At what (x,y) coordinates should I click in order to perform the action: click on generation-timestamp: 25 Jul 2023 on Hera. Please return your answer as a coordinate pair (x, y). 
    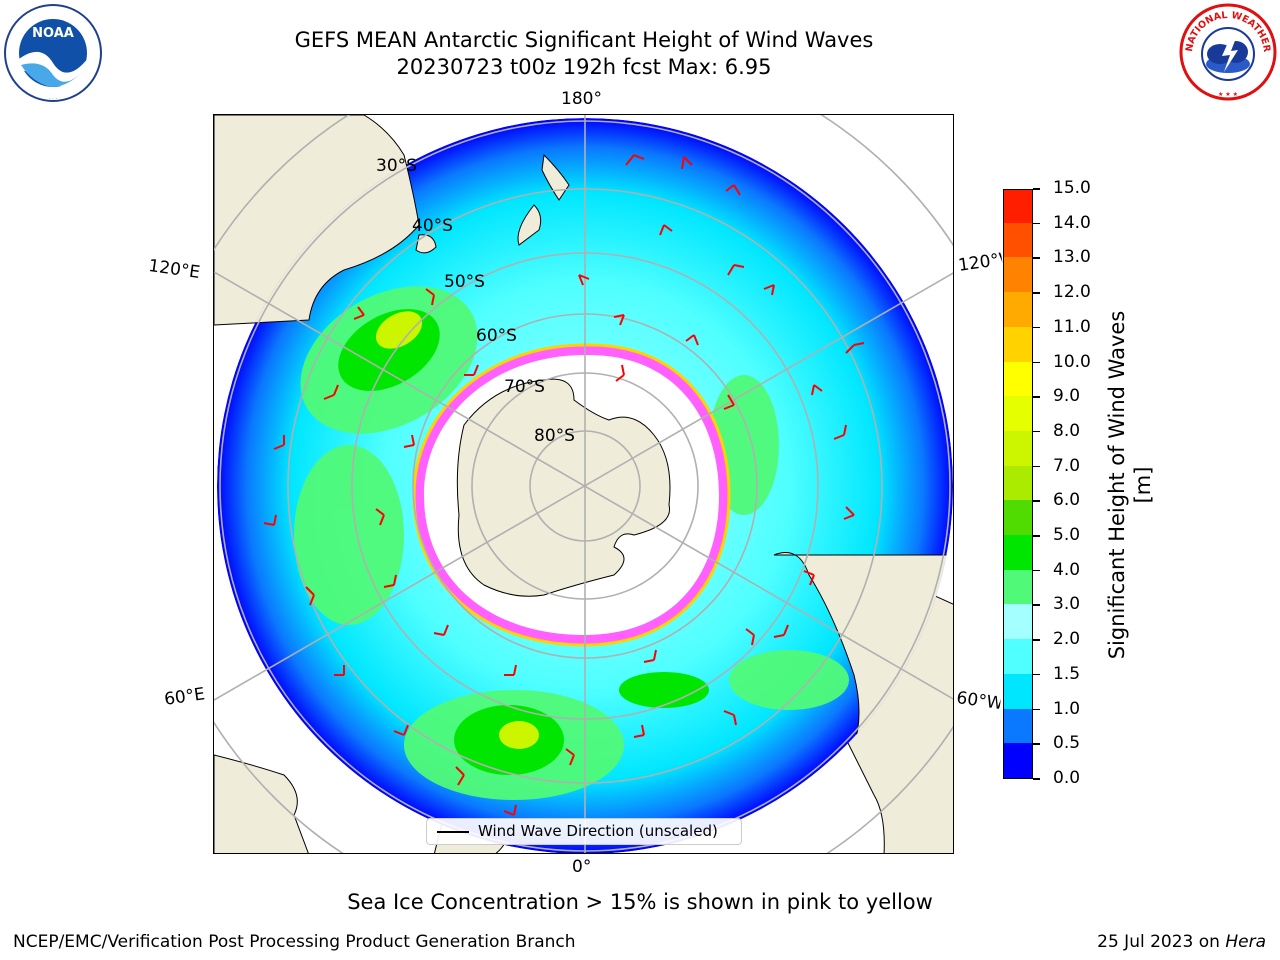
    Looking at the image, I should click on (1181, 942).